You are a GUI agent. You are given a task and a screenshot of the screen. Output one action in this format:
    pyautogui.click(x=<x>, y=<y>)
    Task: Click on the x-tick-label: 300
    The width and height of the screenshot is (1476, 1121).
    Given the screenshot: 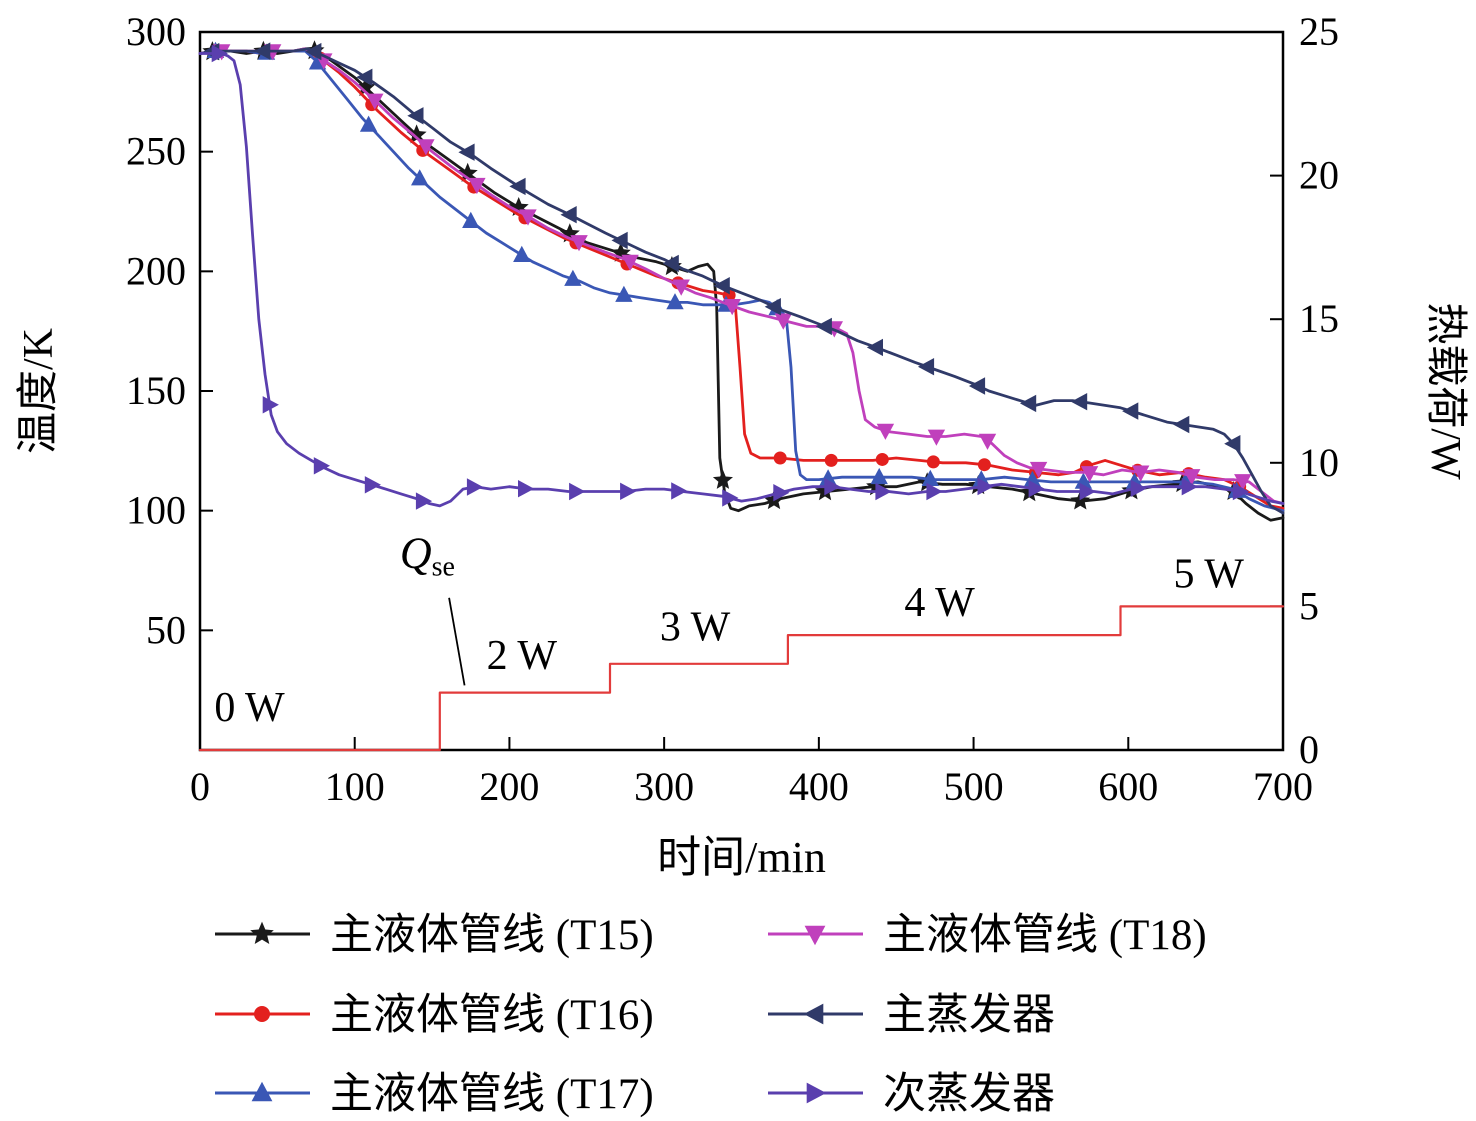 What is the action you would take?
    pyautogui.click(x=664, y=786)
    